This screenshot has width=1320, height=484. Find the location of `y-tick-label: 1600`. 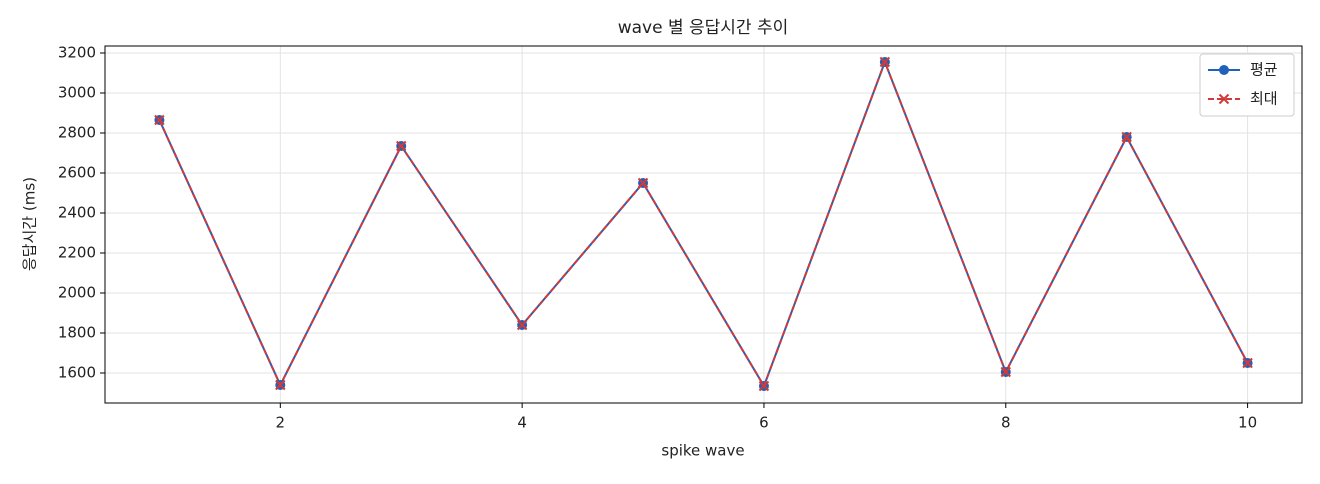

y-tick-label: 1600 is located at coordinates (77, 373).